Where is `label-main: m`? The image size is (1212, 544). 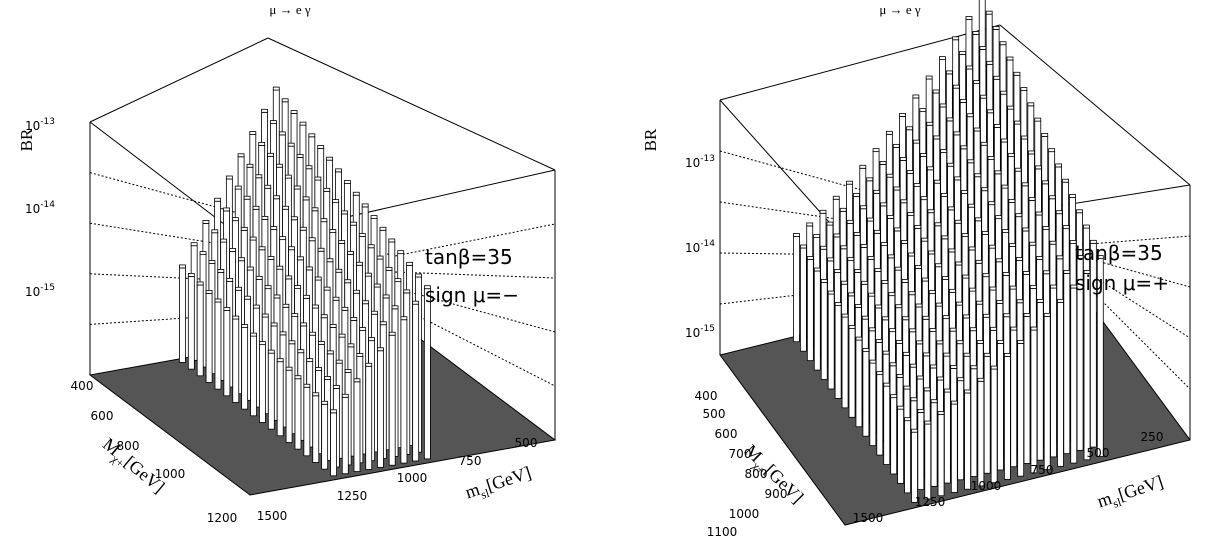 label-main: m is located at coordinates (473, 490).